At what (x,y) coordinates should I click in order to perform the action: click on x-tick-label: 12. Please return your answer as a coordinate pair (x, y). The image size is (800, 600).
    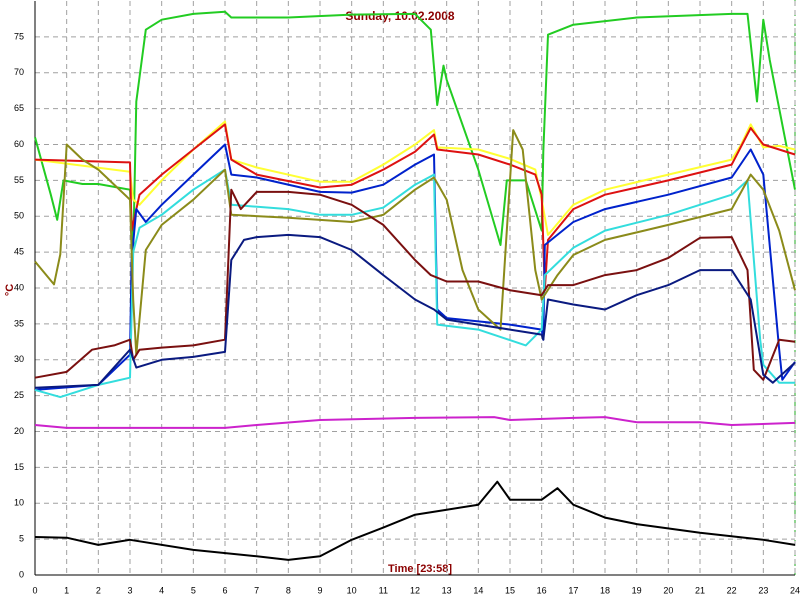
    Looking at the image, I should click on (415, 590).